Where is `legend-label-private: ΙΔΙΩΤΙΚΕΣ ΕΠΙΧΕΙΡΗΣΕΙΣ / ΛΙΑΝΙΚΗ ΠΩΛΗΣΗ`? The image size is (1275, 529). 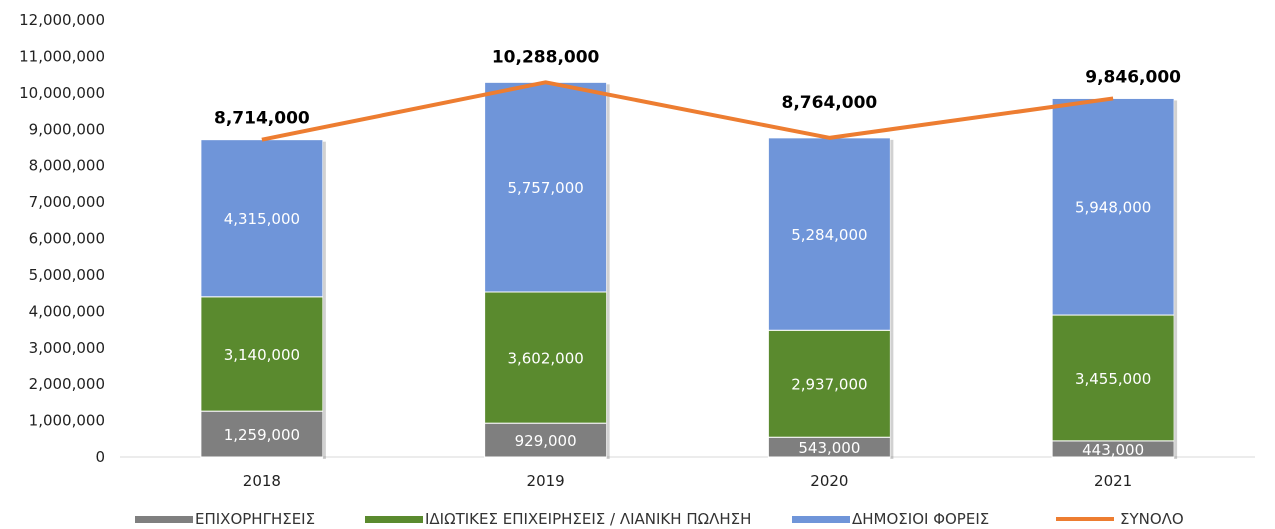
legend-label-private: ΙΔΙΩΤΙΚΕΣ ΕΠΙΧΕΙΡΗΣΕΙΣ / ΛΙΑΝΙΚΗ ΠΩΛΗΣΗ is located at coordinates (588, 519).